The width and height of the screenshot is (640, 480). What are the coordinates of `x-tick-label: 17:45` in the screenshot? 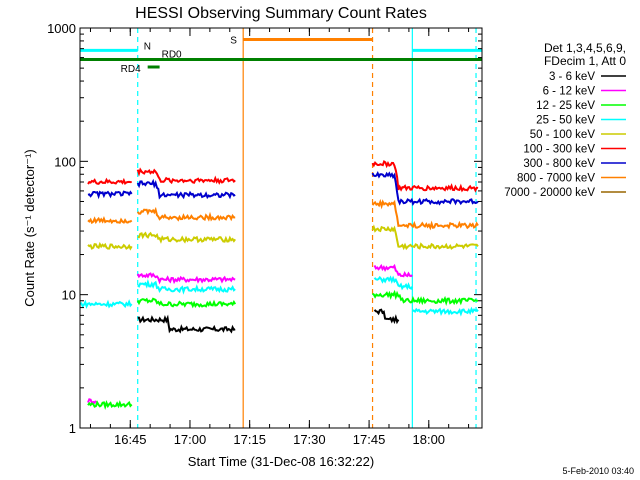 It's located at (369, 439).